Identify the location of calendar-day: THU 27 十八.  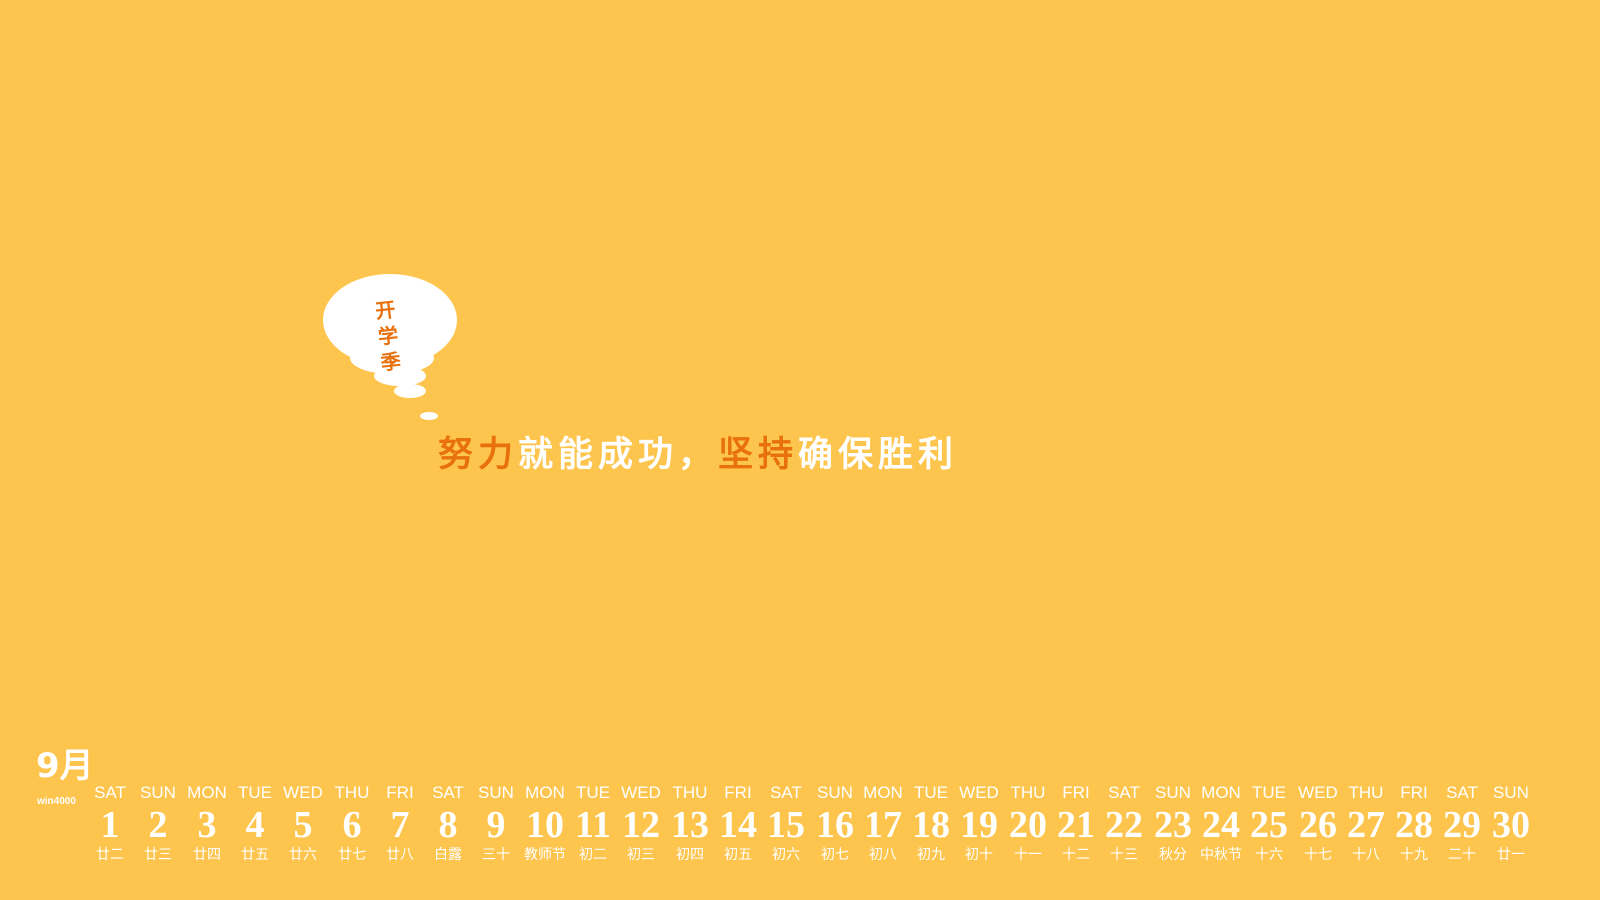
(1366, 824).